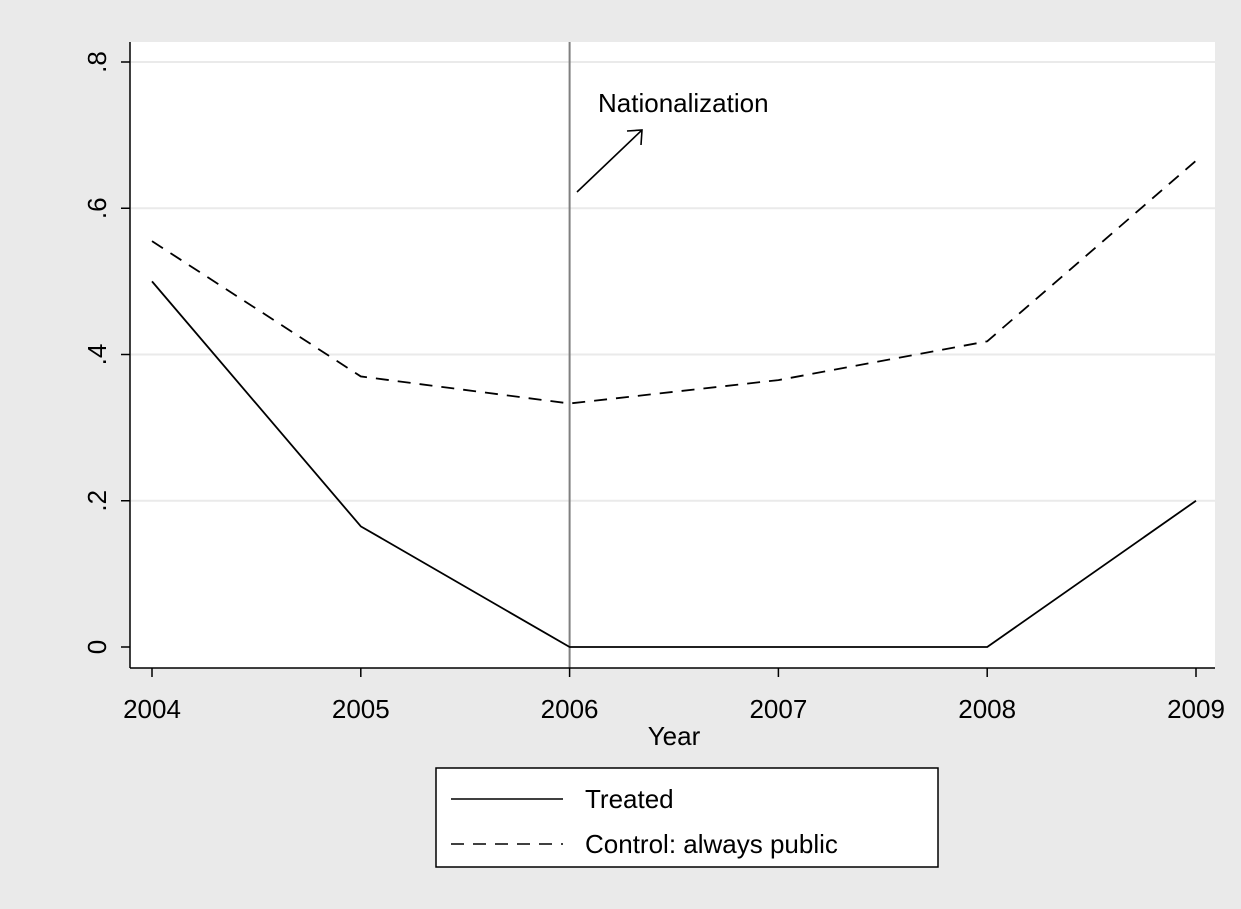 This screenshot has height=909, width=1241. Describe the element at coordinates (674, 696) in the screenshot. I see `x-ticks: 2004 2005 2006 2007 2008 2009` at that location.